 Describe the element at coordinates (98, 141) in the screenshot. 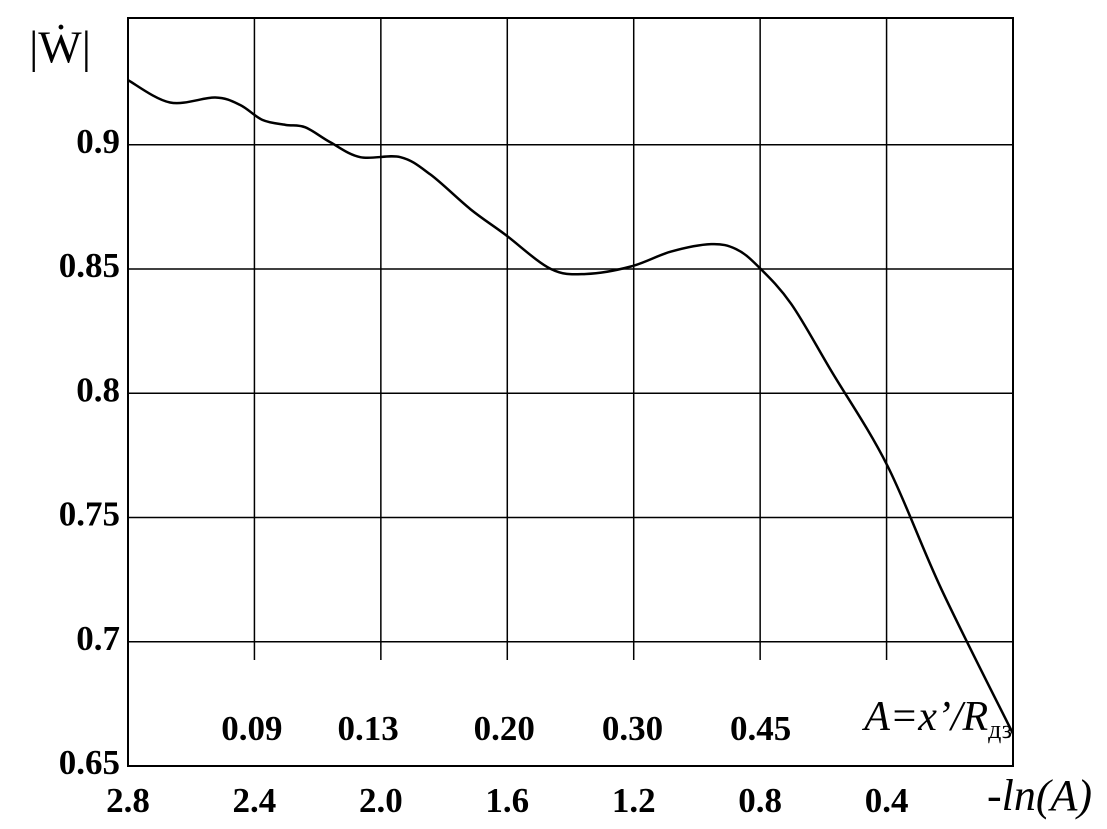

I see `y-tick-label: 0.9` at that location.